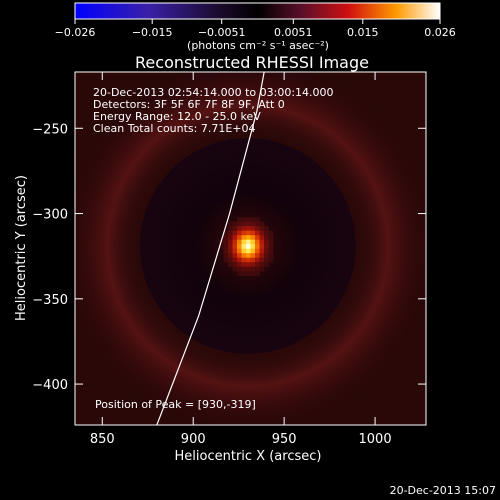 This screenshot has height=500, width=500. What do you see at coordinates (257, 11) in the screenshot?
I see `colorbar-gradient` at bounding box center [257, 11].